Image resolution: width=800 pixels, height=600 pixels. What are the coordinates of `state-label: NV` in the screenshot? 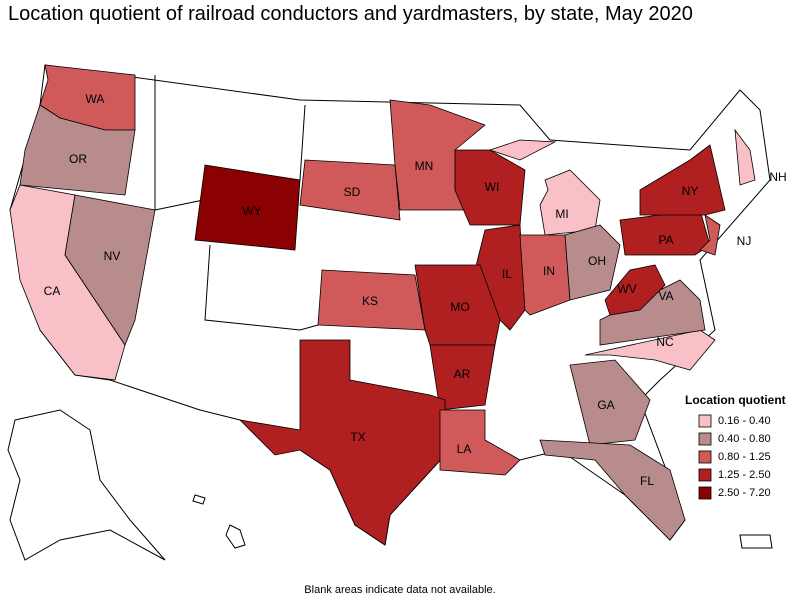 It's located at (112, 256).